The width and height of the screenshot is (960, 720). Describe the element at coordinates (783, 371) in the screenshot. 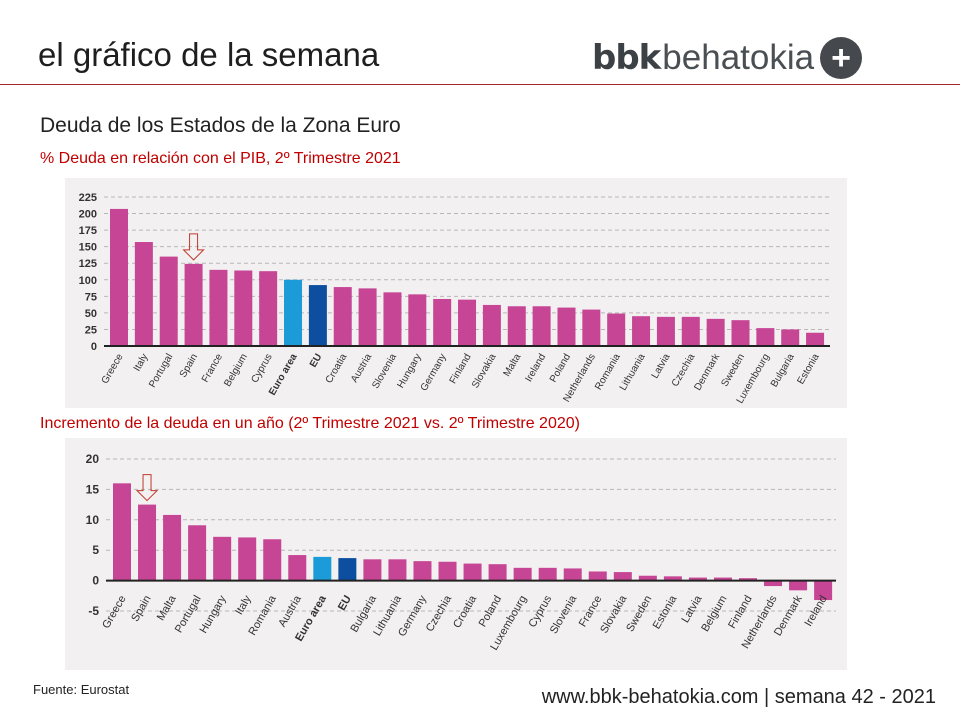

I see `x-tick-label: Bulgaria` at that location.